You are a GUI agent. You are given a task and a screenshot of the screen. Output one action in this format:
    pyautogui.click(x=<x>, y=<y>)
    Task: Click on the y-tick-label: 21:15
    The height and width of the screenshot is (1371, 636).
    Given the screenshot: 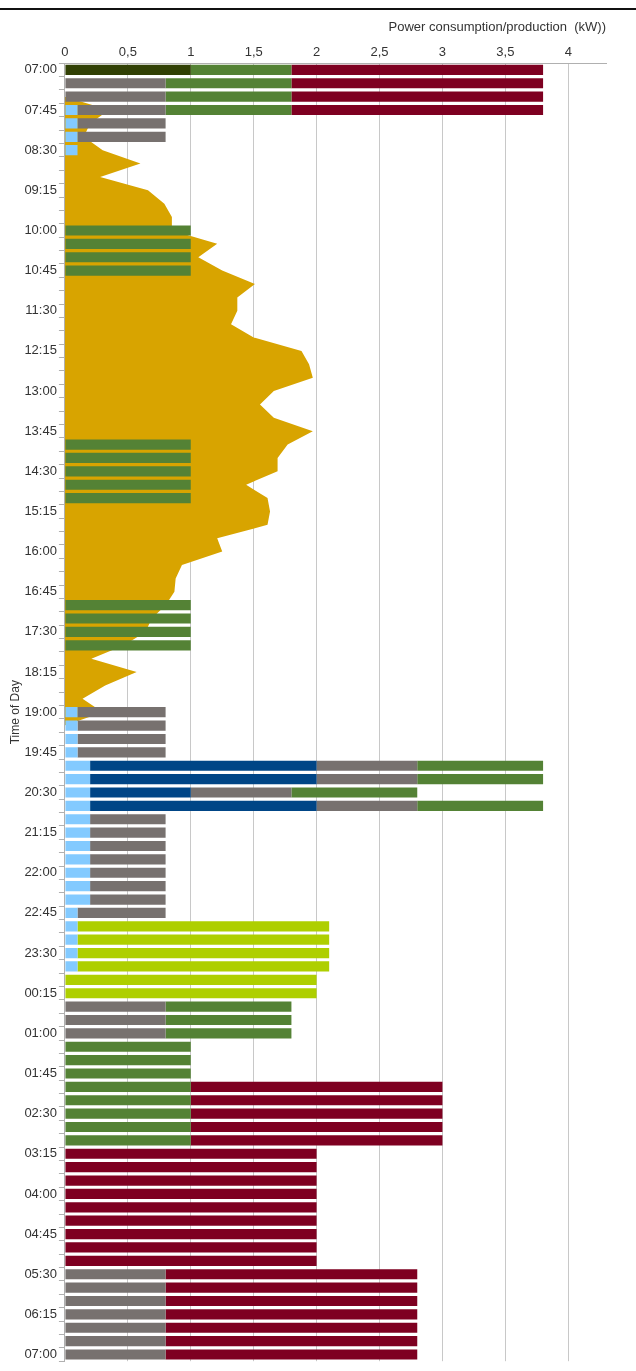 What is the action you would take?
    pyautogui.click(x=40, y=832)
    